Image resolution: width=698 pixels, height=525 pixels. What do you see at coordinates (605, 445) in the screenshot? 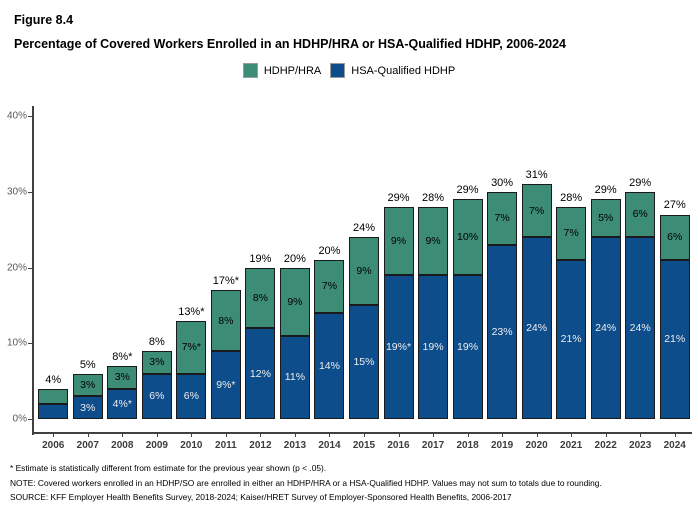
I see `year-label-2022: 2022` at bounding box center [605, 445].